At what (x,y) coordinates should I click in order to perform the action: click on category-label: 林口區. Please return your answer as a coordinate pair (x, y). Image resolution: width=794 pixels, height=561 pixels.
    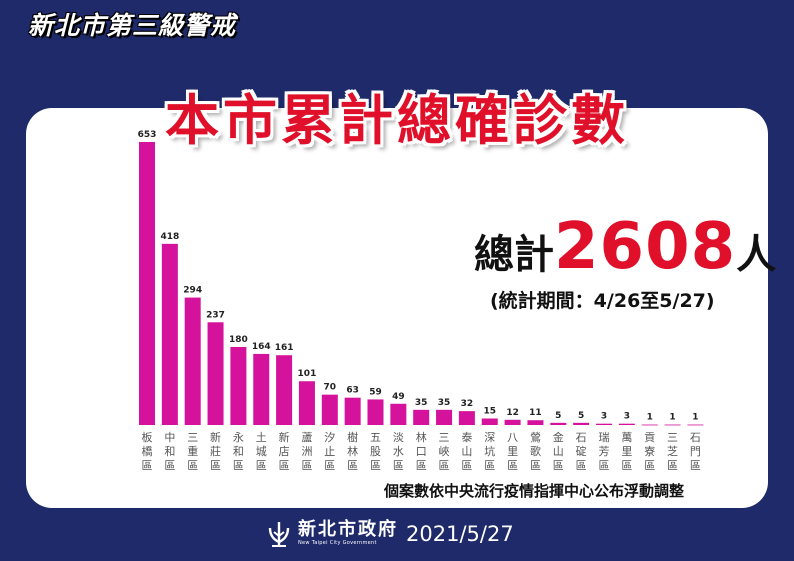
    Looking at the image, I should click on (421, 451).